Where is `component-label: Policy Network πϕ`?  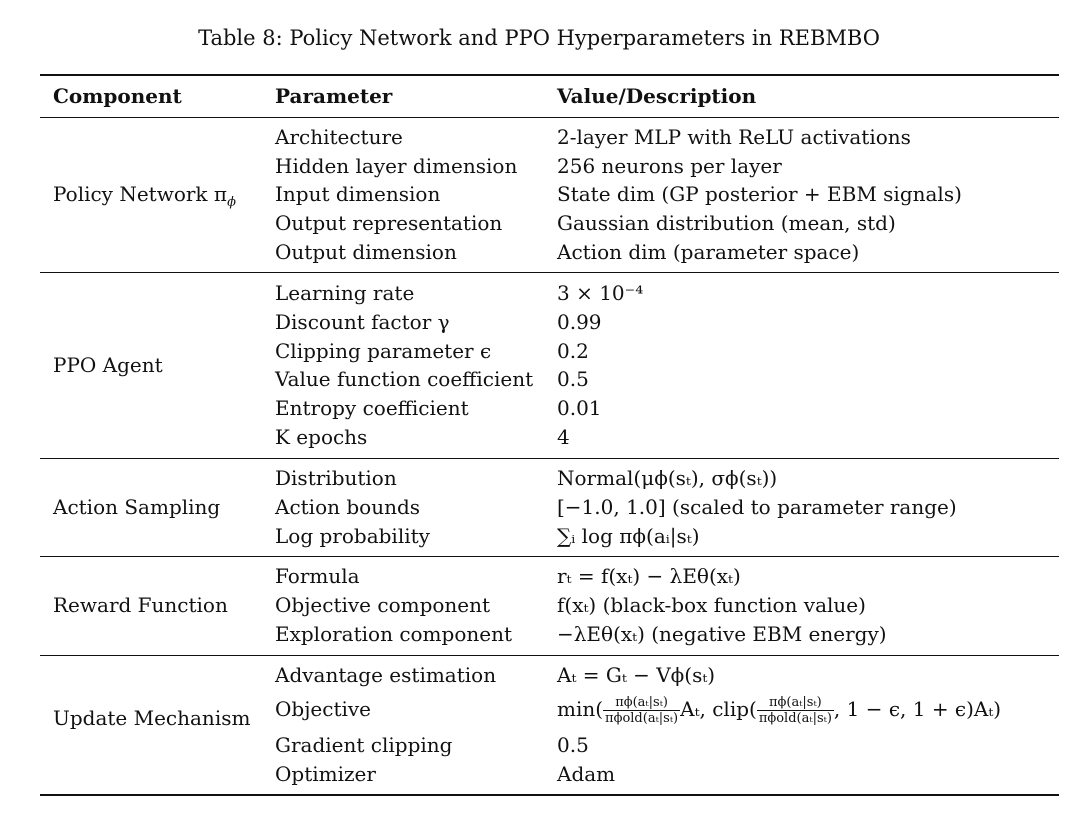 component-label: Policy Network πϕ is located at coordinates (144, 196).